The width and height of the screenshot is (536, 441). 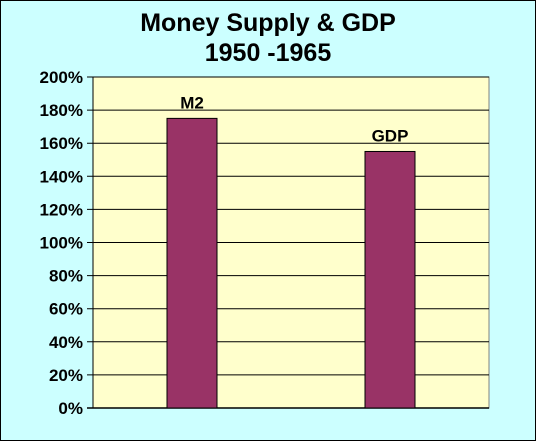 What do you see at coordinates (66, 342) in the screenshot?
I see `y-tick-label: 40%` at bounding box center [66, 342].